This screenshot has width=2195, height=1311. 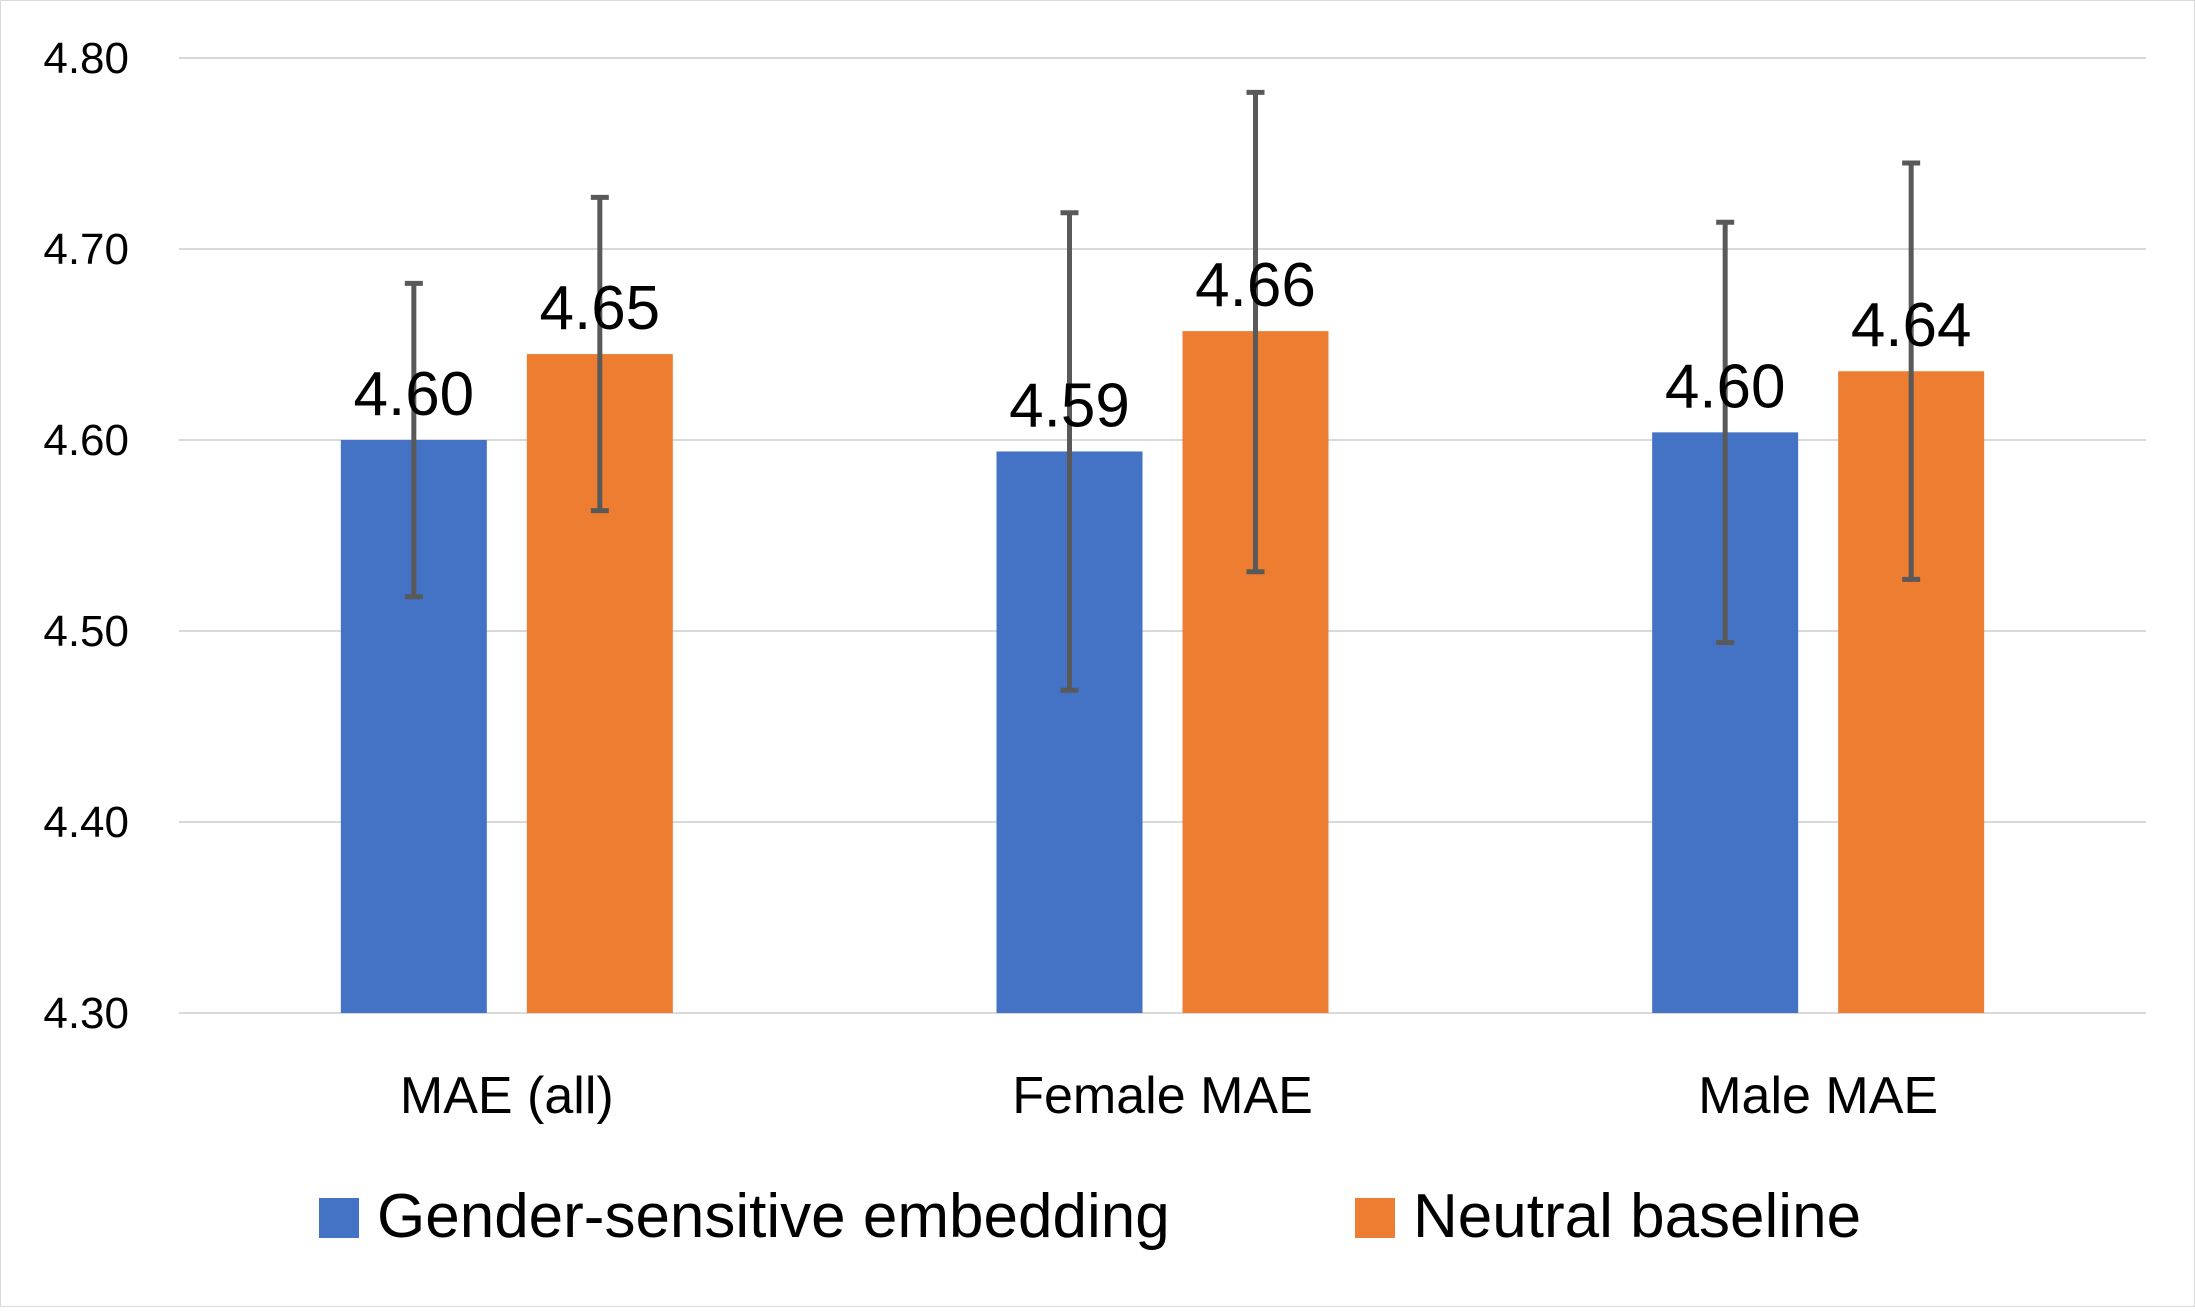 I want to click on x-category-label: Male MAE, so click(x=1818, y=1096).